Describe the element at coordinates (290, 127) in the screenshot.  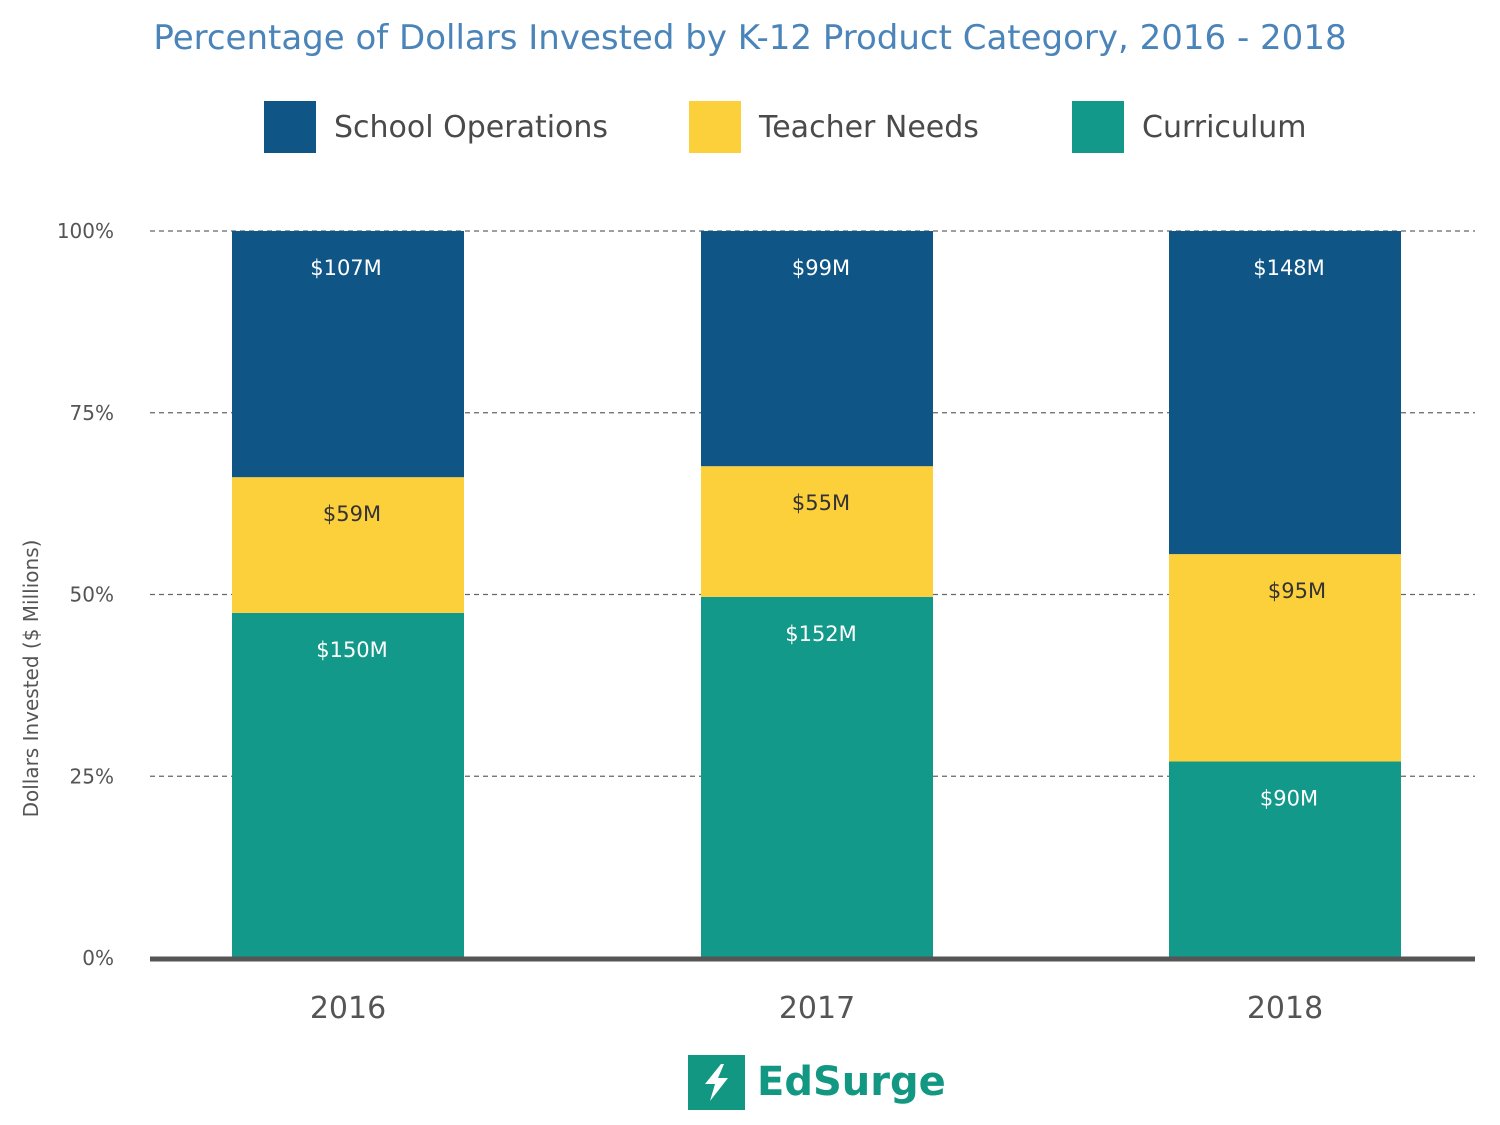
I see `legend-swatch-school-operations` at that location.